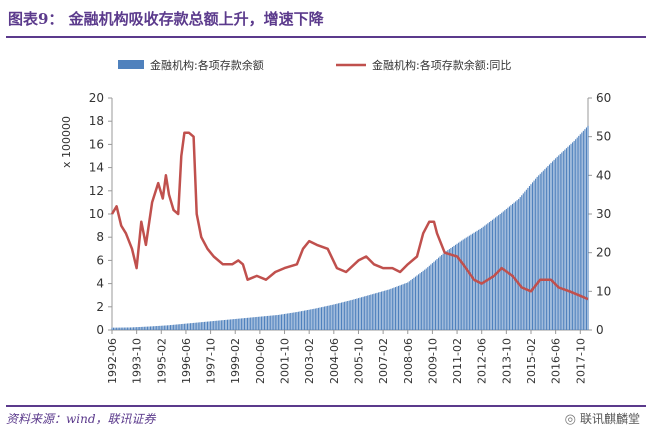 This screenshot has width=654, height=440. What do you see at coordinates (100, 260) in the screenshot?
I see `left-axis-tick-label: 6` at bounding box center [100, 260].